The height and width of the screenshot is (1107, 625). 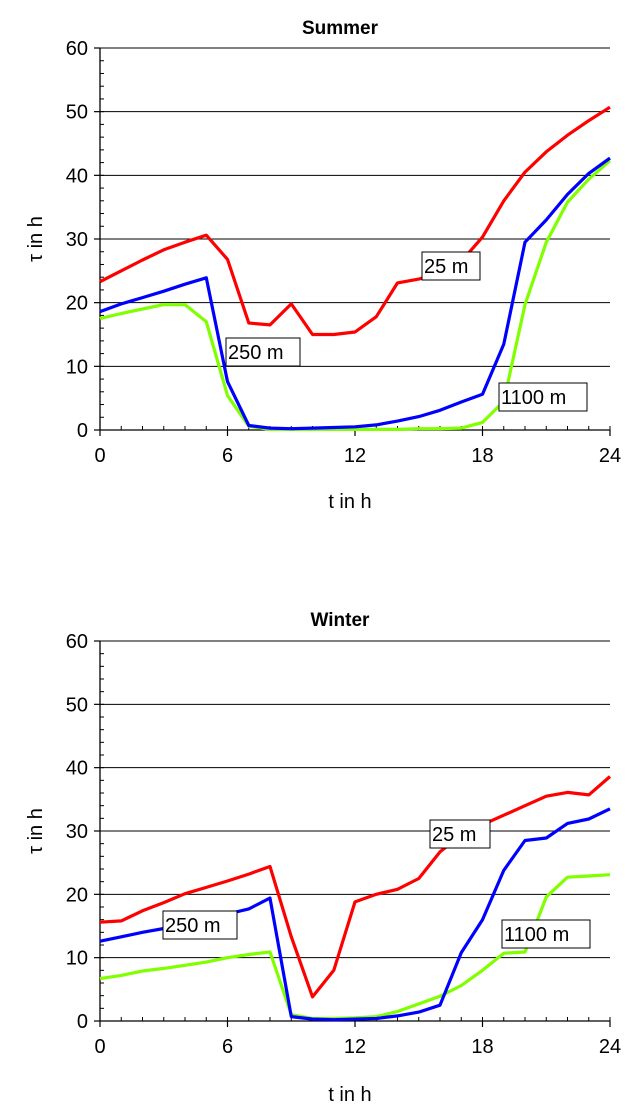 I want to click on chart-title: Winter, so click(x=341, y=620).